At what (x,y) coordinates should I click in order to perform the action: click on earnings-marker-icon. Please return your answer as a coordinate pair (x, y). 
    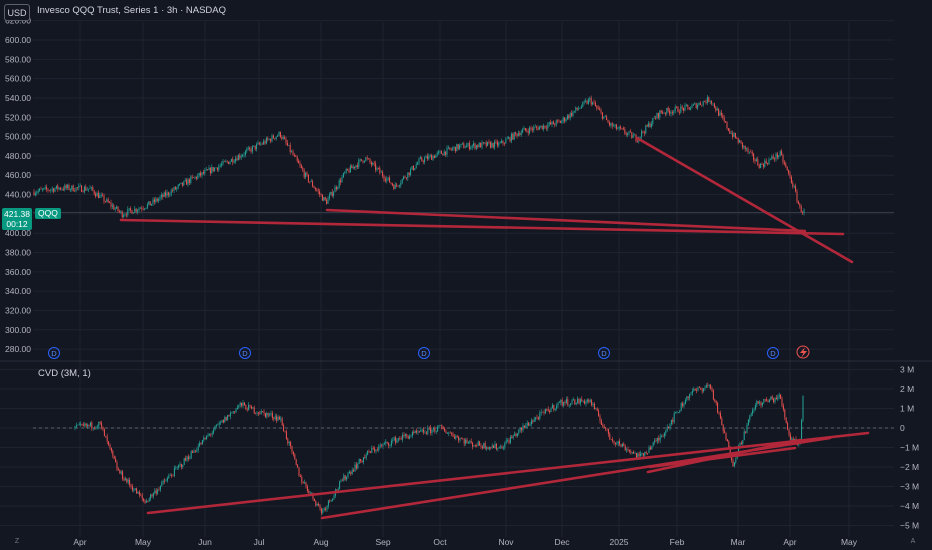
    Looking at the image, I should click on (803, 352).